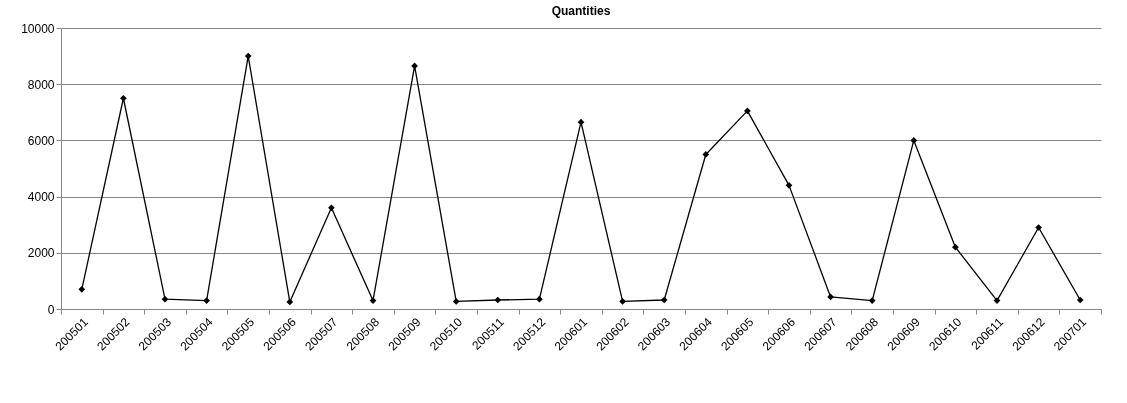  I want to click on y-tick-label: 8000, so click(41, 84).